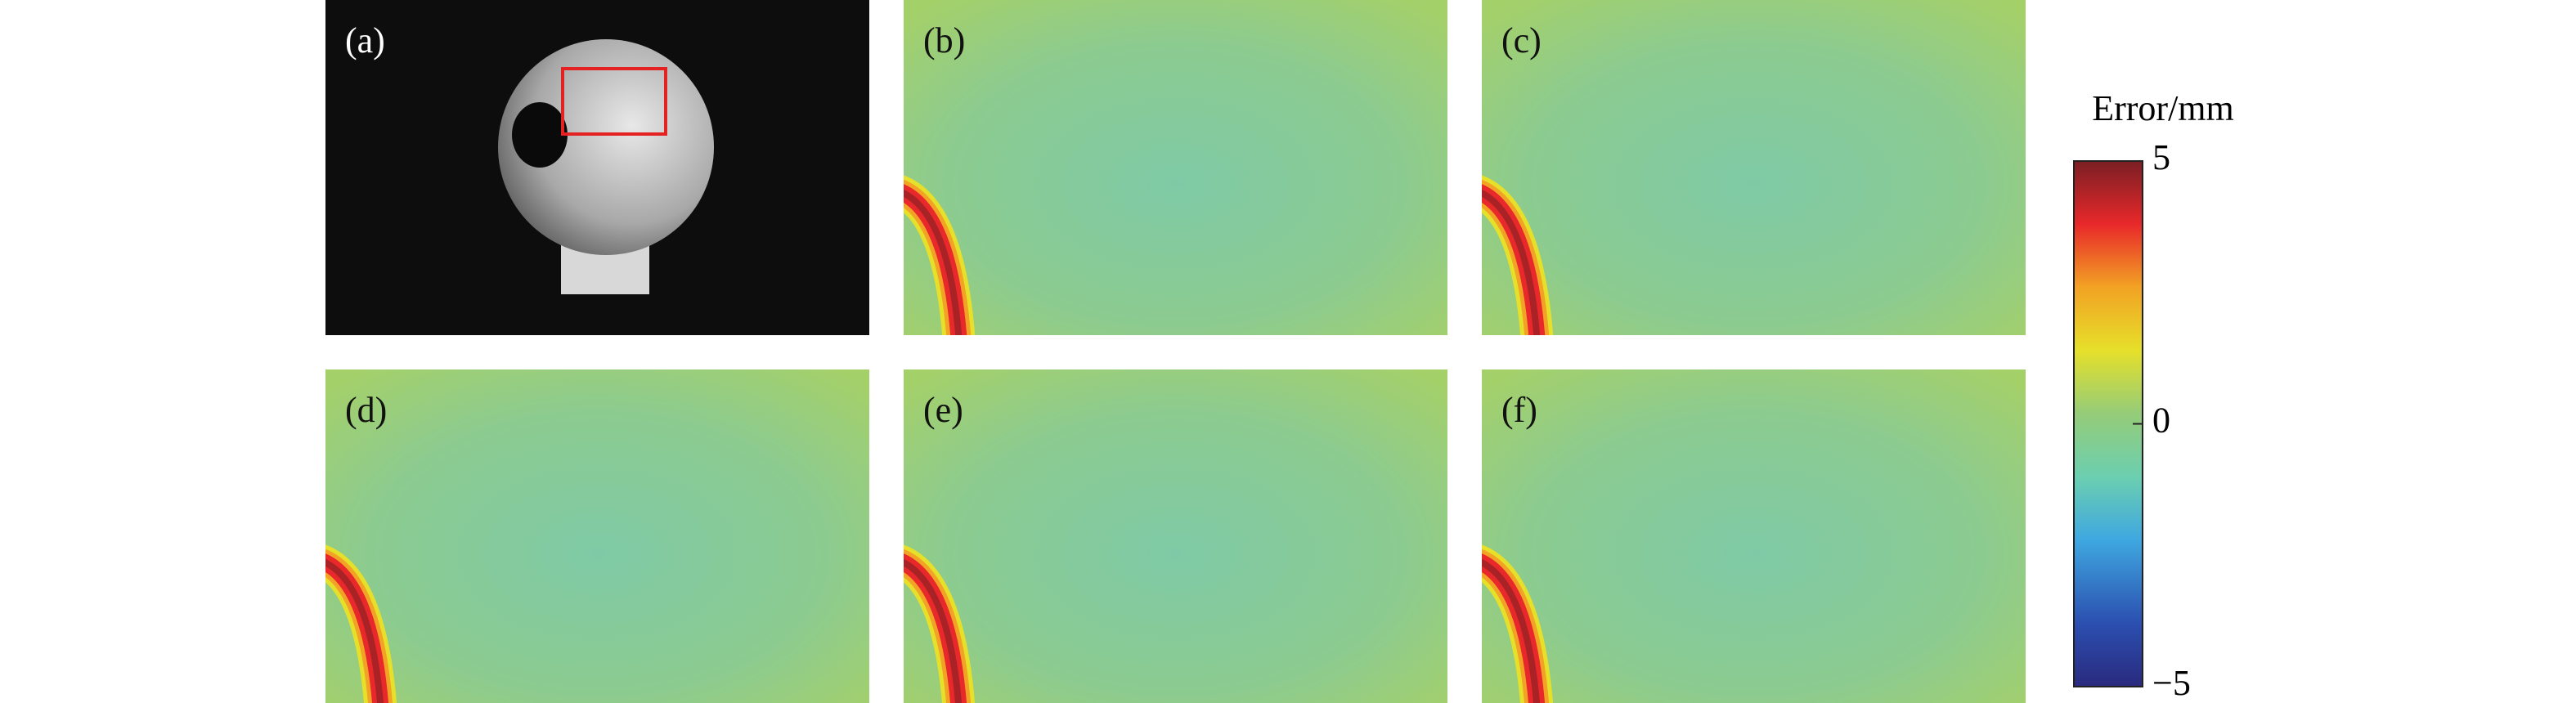 This screenshot has width=2576, height=703. Describe the element at coordinates (2108, 423) in the screenshot. I see `colorbar` at that location.